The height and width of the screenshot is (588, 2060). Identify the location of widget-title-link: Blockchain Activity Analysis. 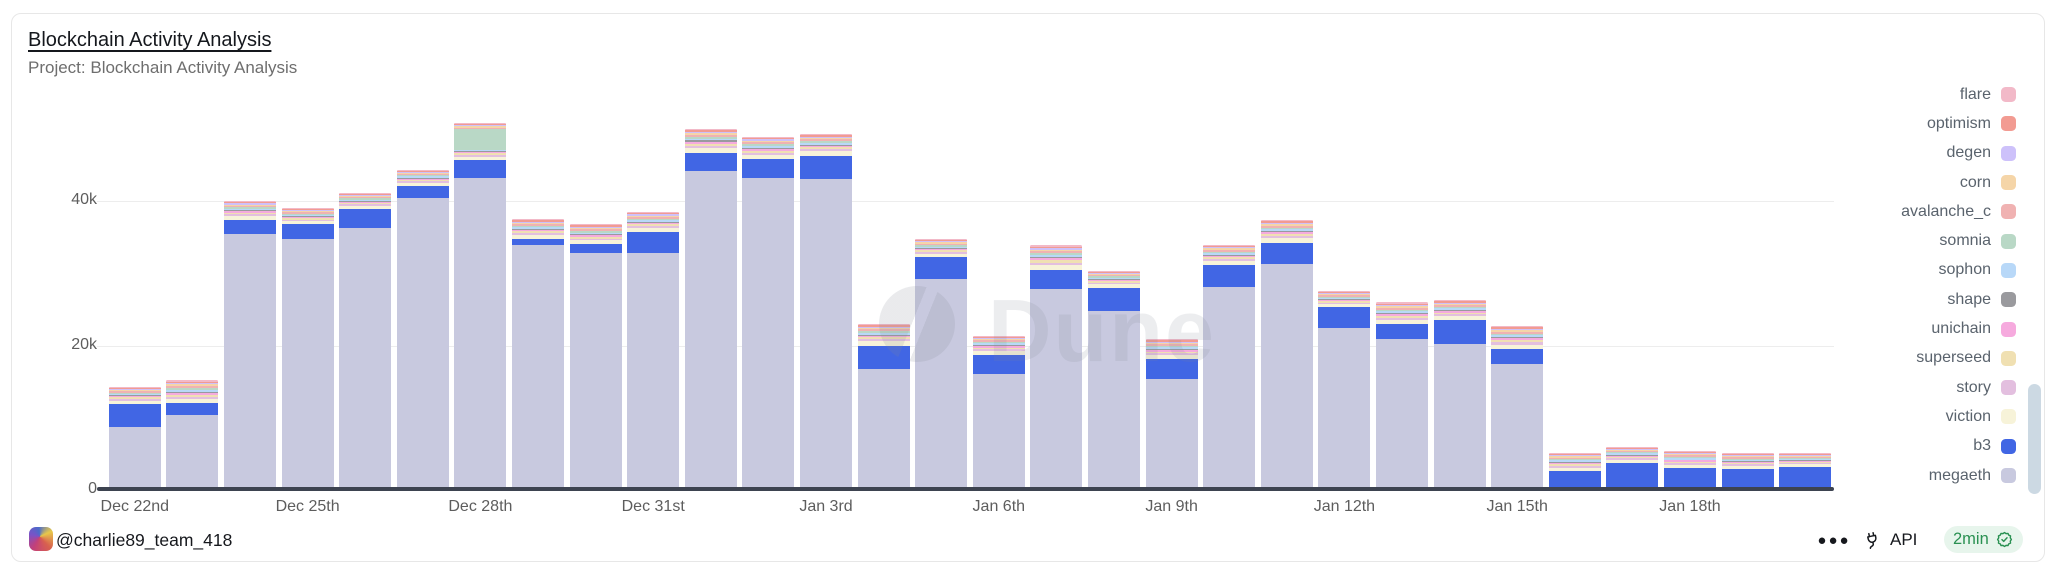
(150, 40).